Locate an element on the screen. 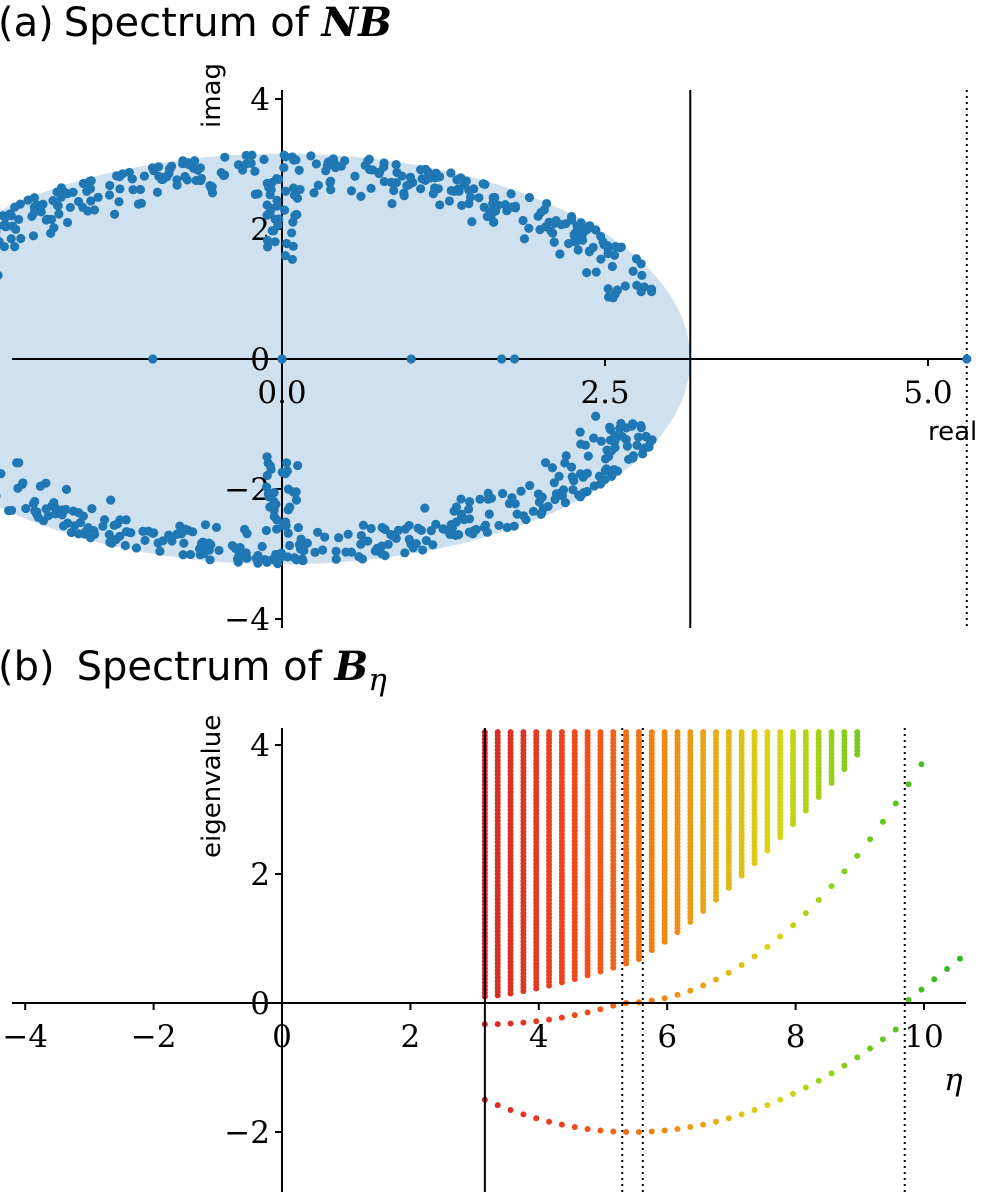 This screenshot has height=1192, width=982. panel-b-title-sub: η is located at coordinates (377, 680).